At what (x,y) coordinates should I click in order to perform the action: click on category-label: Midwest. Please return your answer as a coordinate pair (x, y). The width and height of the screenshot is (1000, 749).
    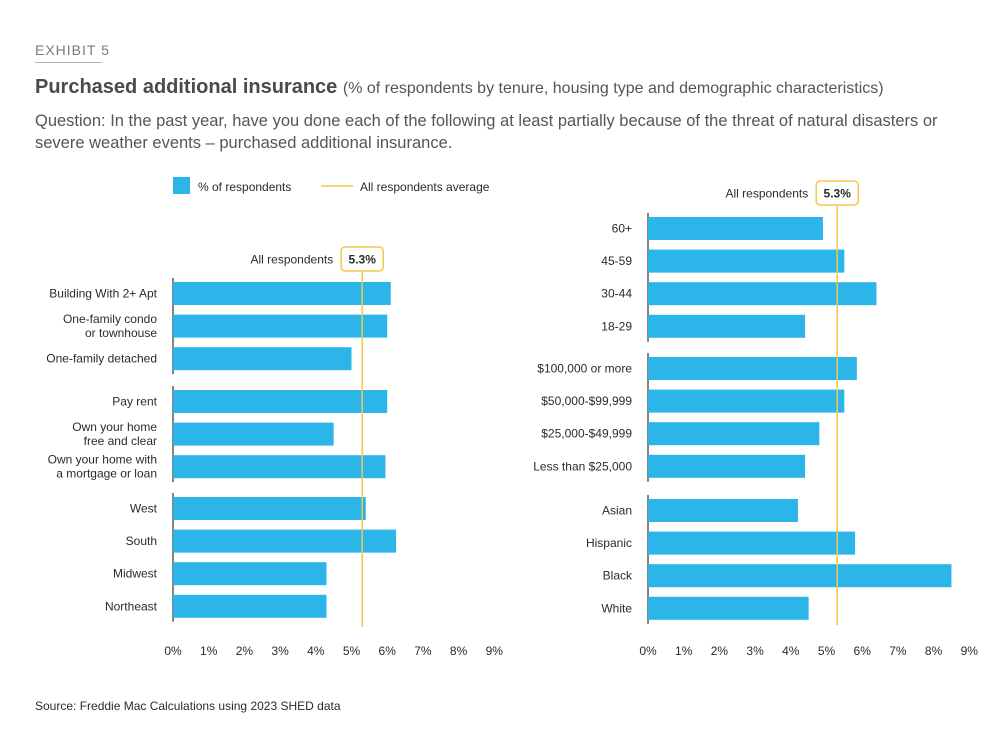
    Looking at the image, I should click on (135, 574).